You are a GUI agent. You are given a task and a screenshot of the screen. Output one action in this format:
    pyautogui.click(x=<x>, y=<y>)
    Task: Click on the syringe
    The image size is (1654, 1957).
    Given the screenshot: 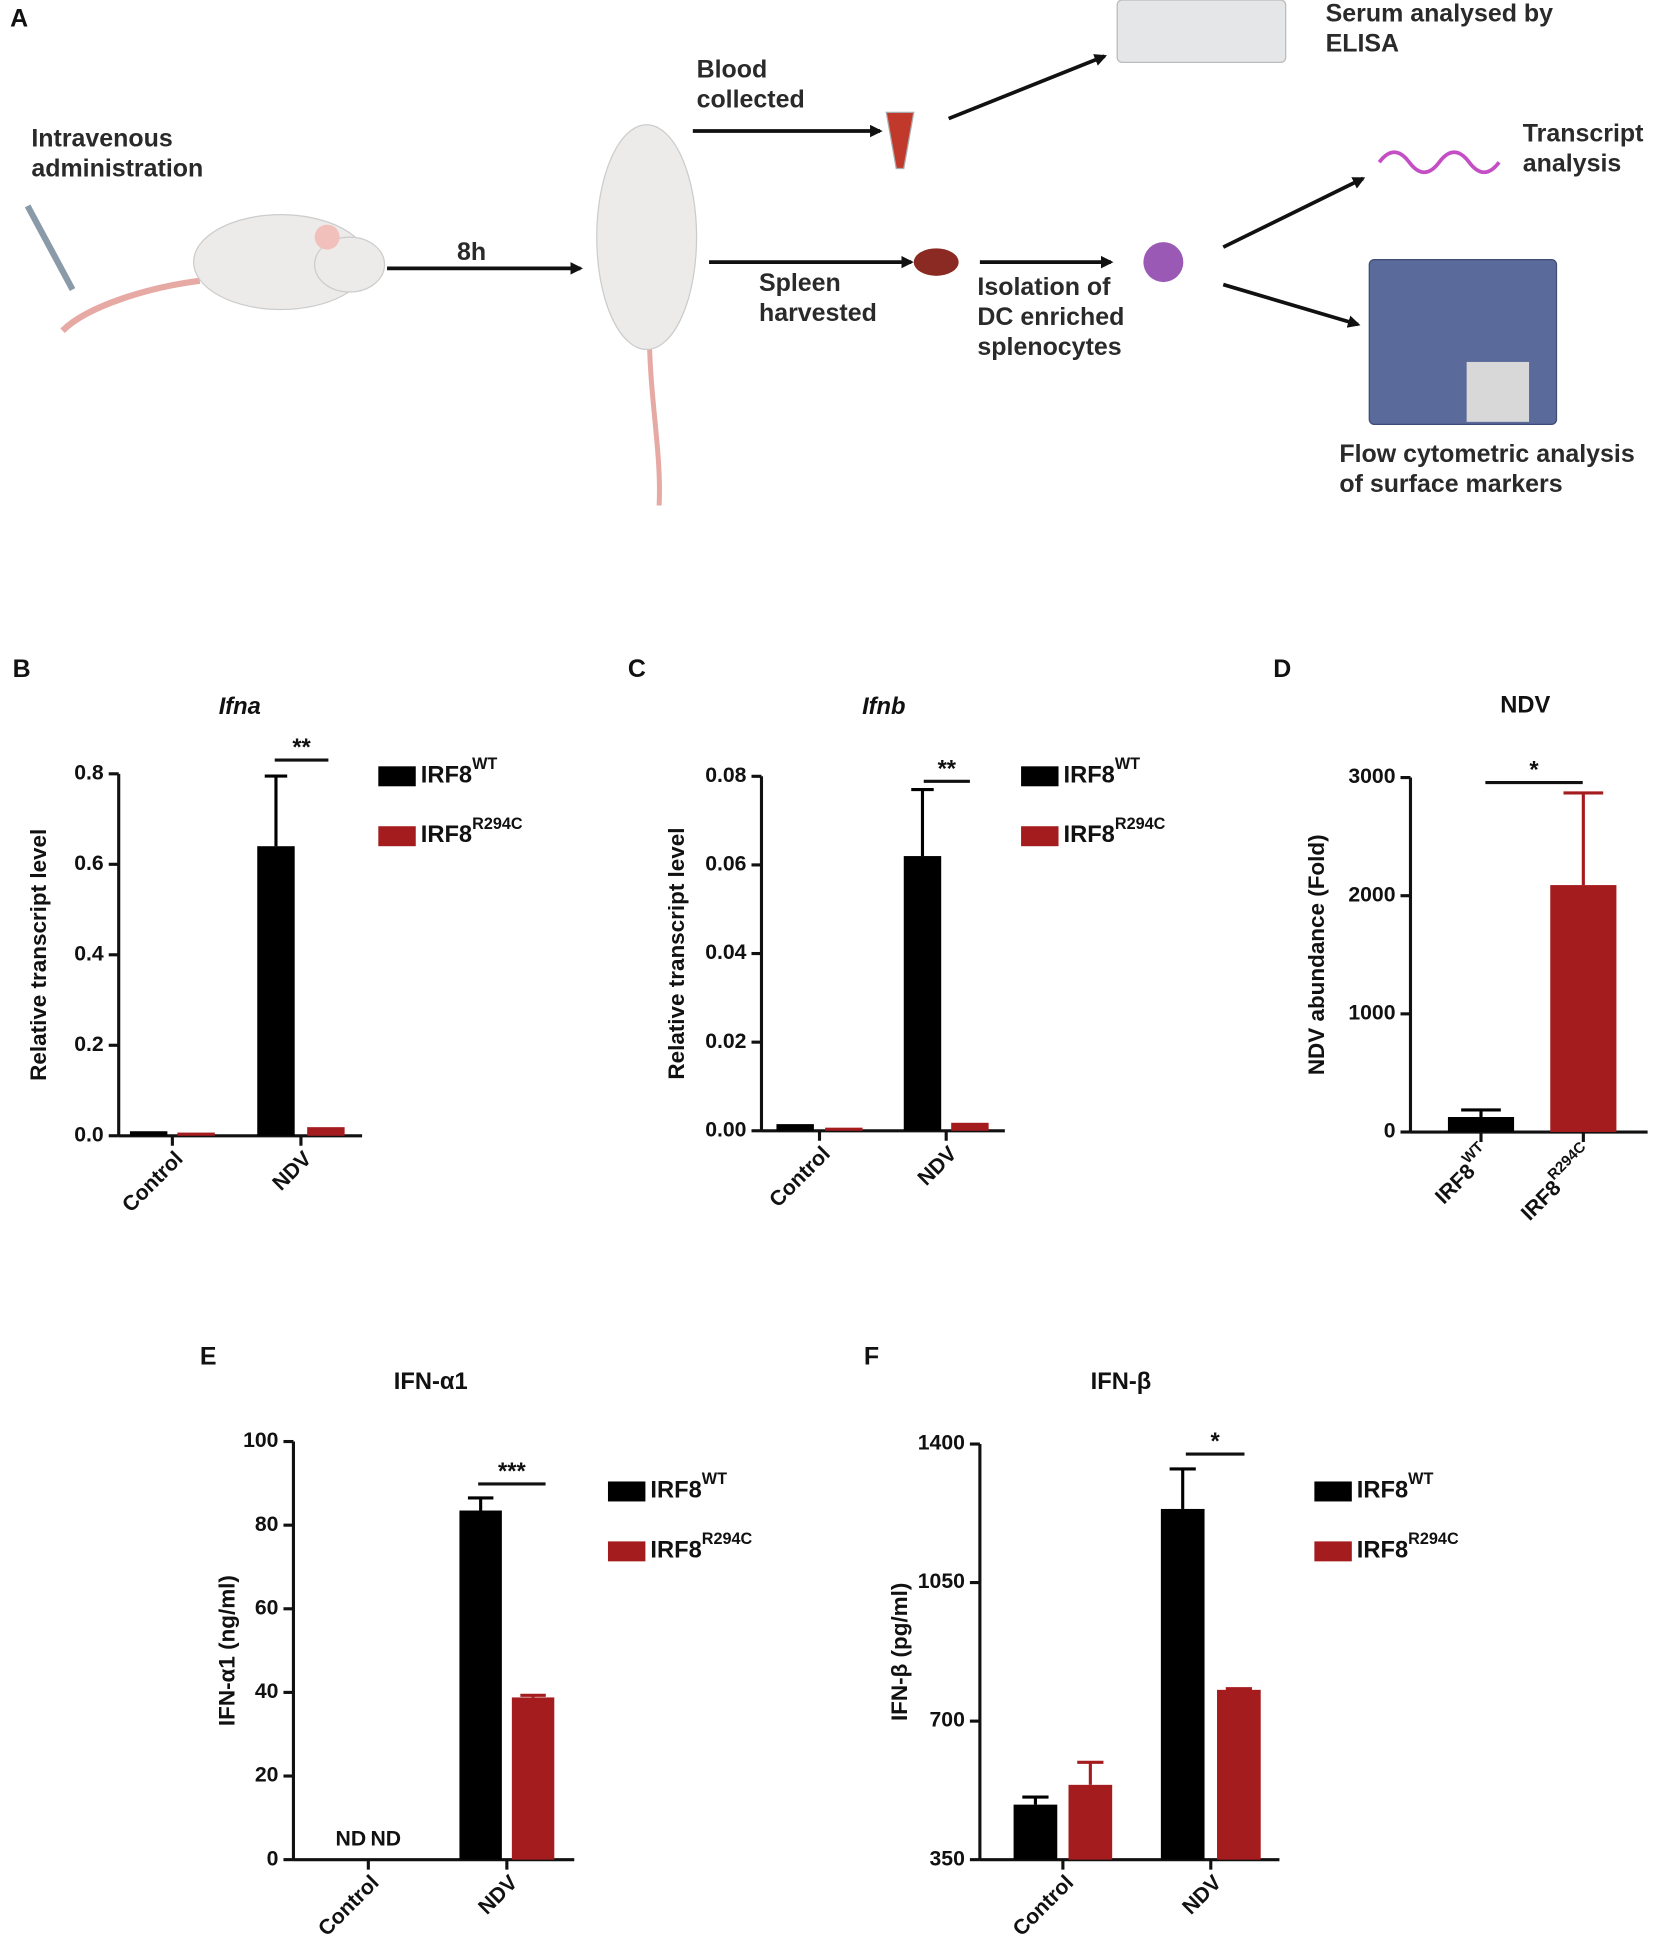 What is the action you would take?
    pyautogui.click(x=50, y=248)
    